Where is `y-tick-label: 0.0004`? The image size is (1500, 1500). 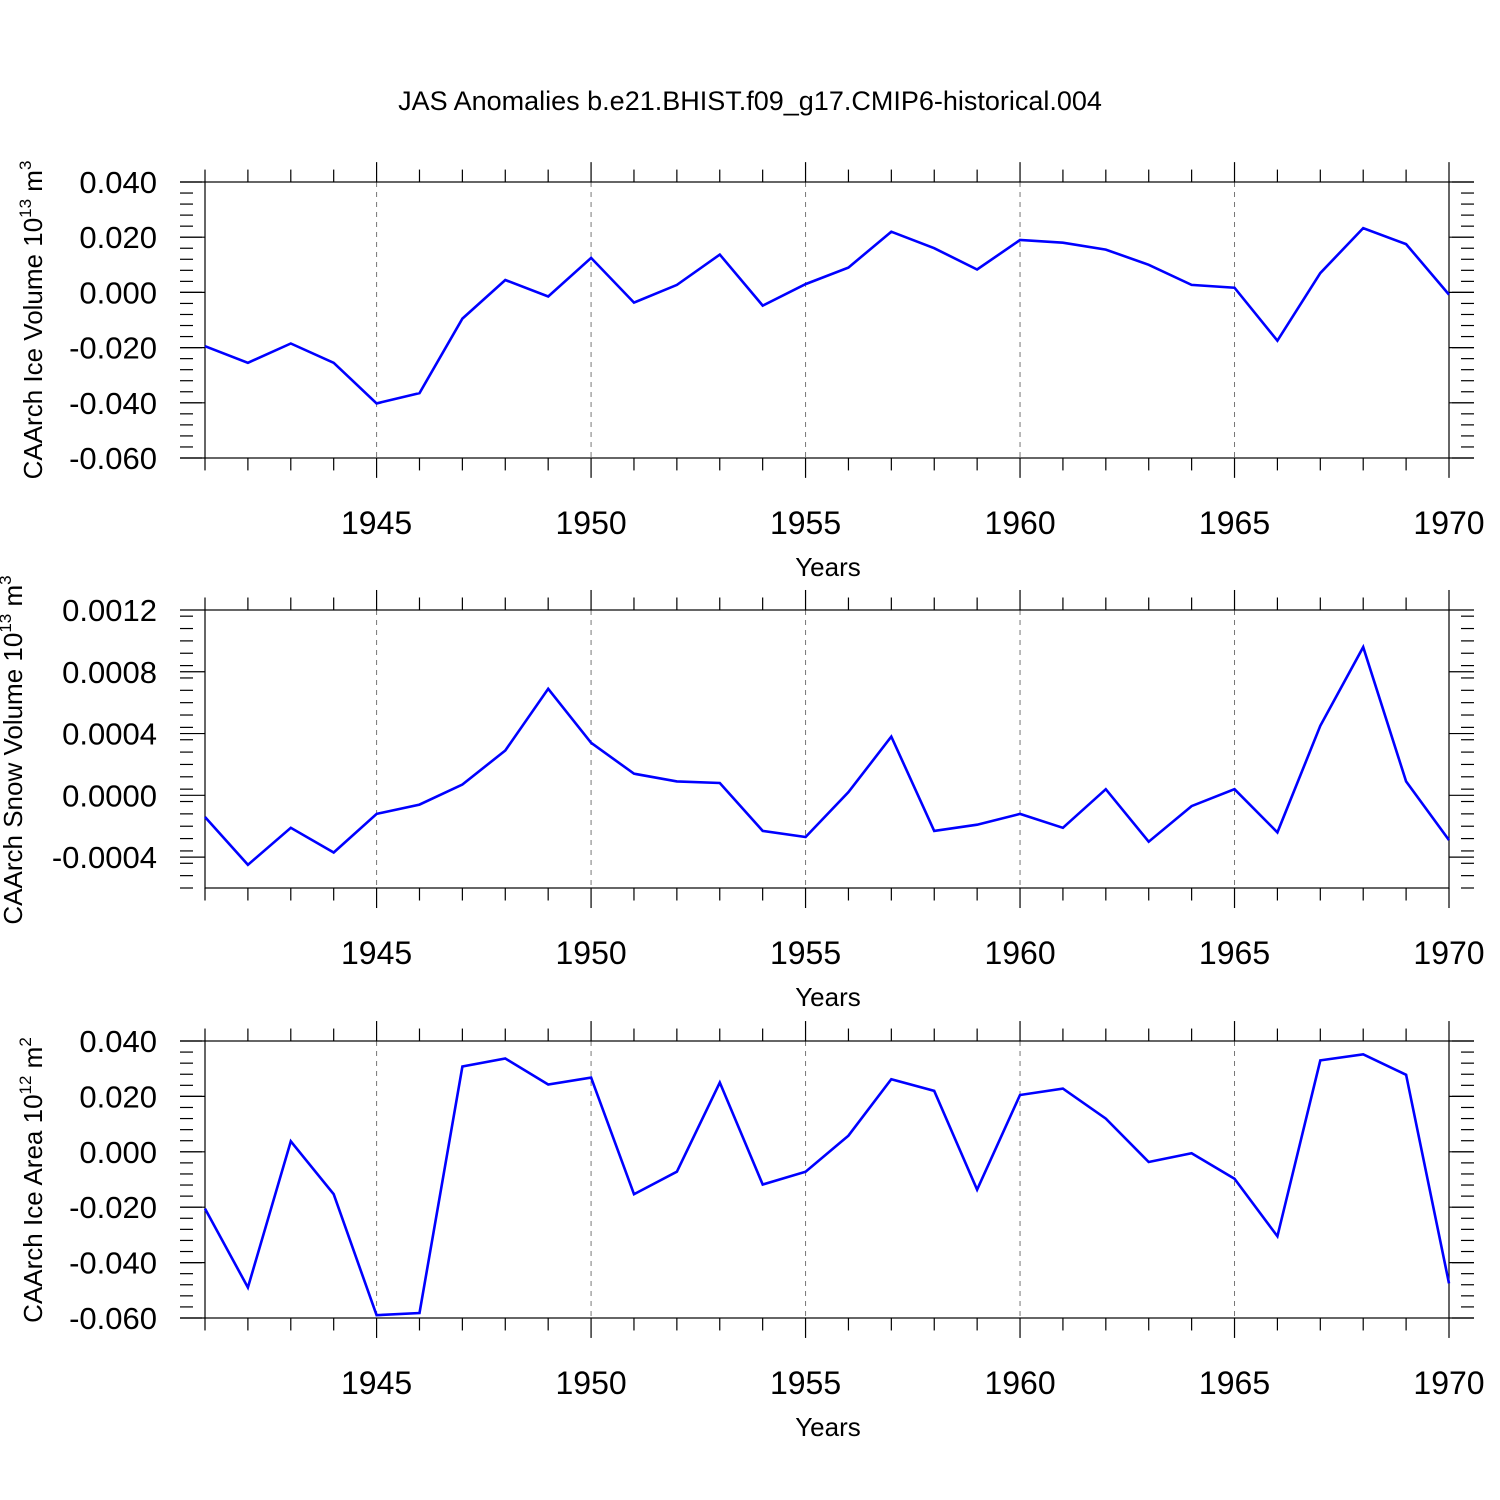 y-tick-label: 0.0004 is located at coordinates (109, 734).